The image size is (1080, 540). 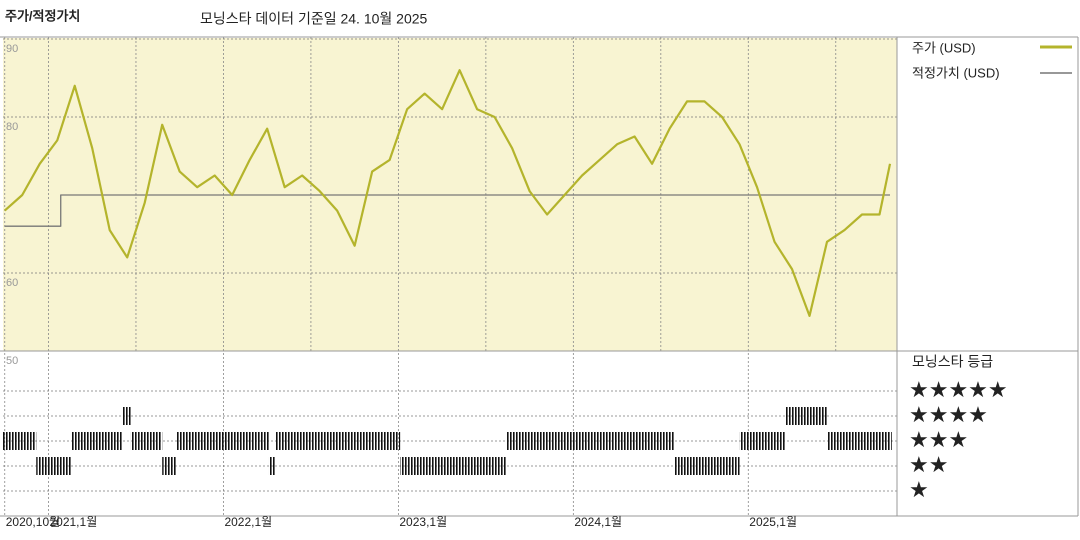 I want to click on x-tick-label: 2023,1월, so click(x=423, y=522).